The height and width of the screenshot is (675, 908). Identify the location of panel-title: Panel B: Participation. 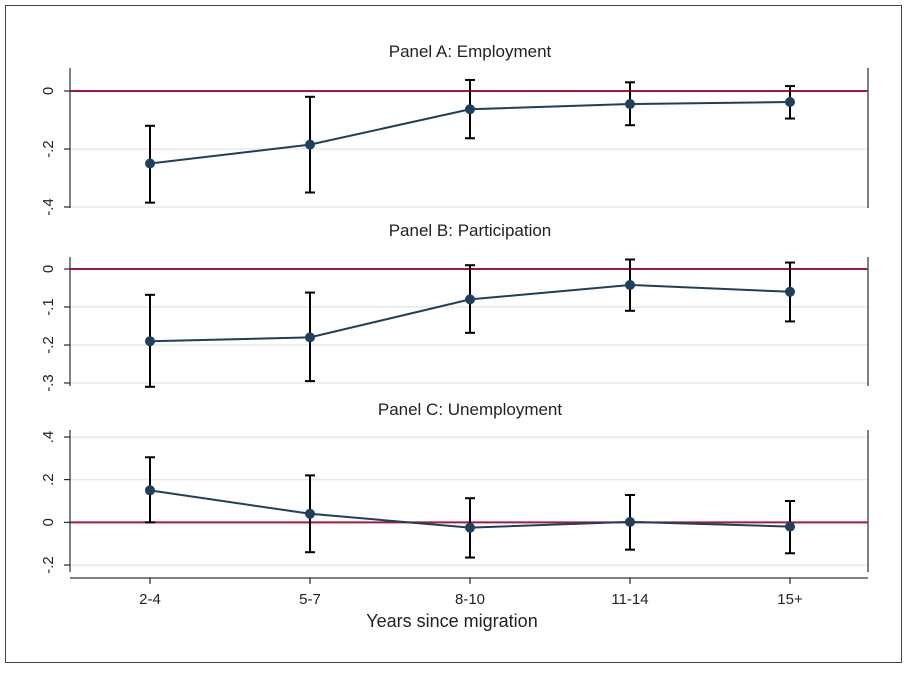
(470, 230).